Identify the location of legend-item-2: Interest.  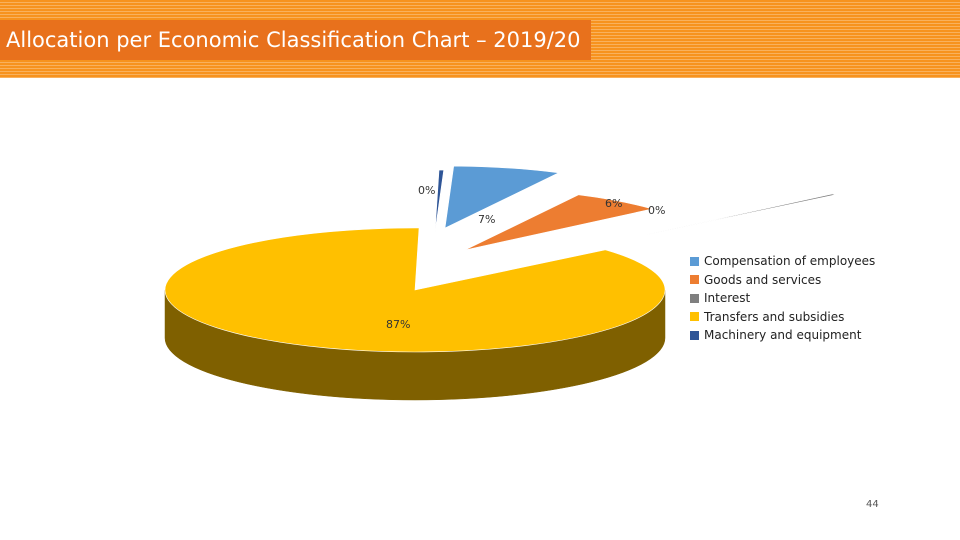
(782, 298).